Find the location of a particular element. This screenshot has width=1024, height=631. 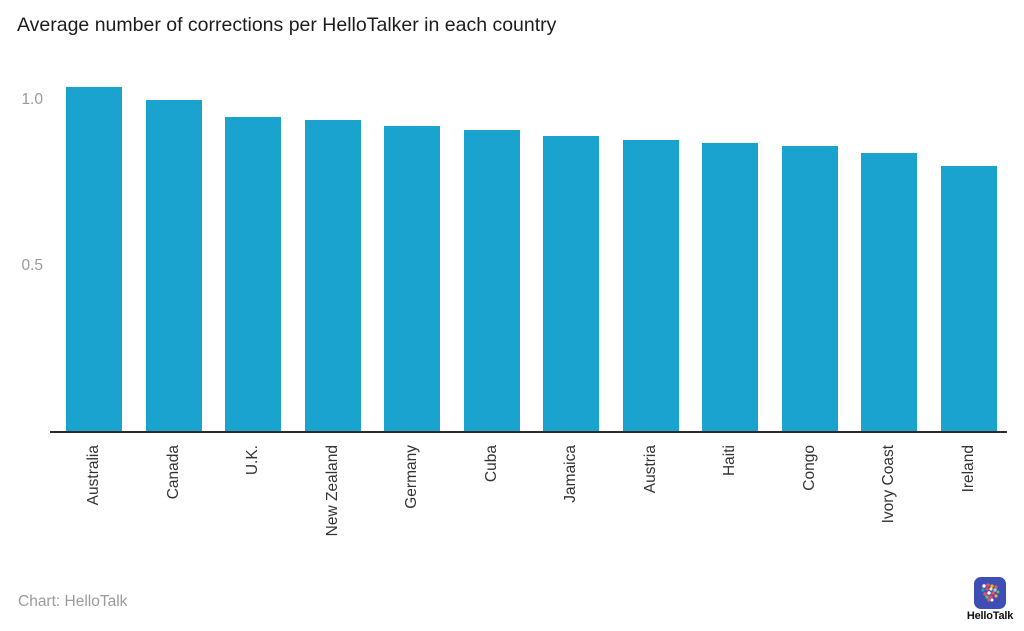

y-tick-label: 0.5 is located at coordinates (32, 265).